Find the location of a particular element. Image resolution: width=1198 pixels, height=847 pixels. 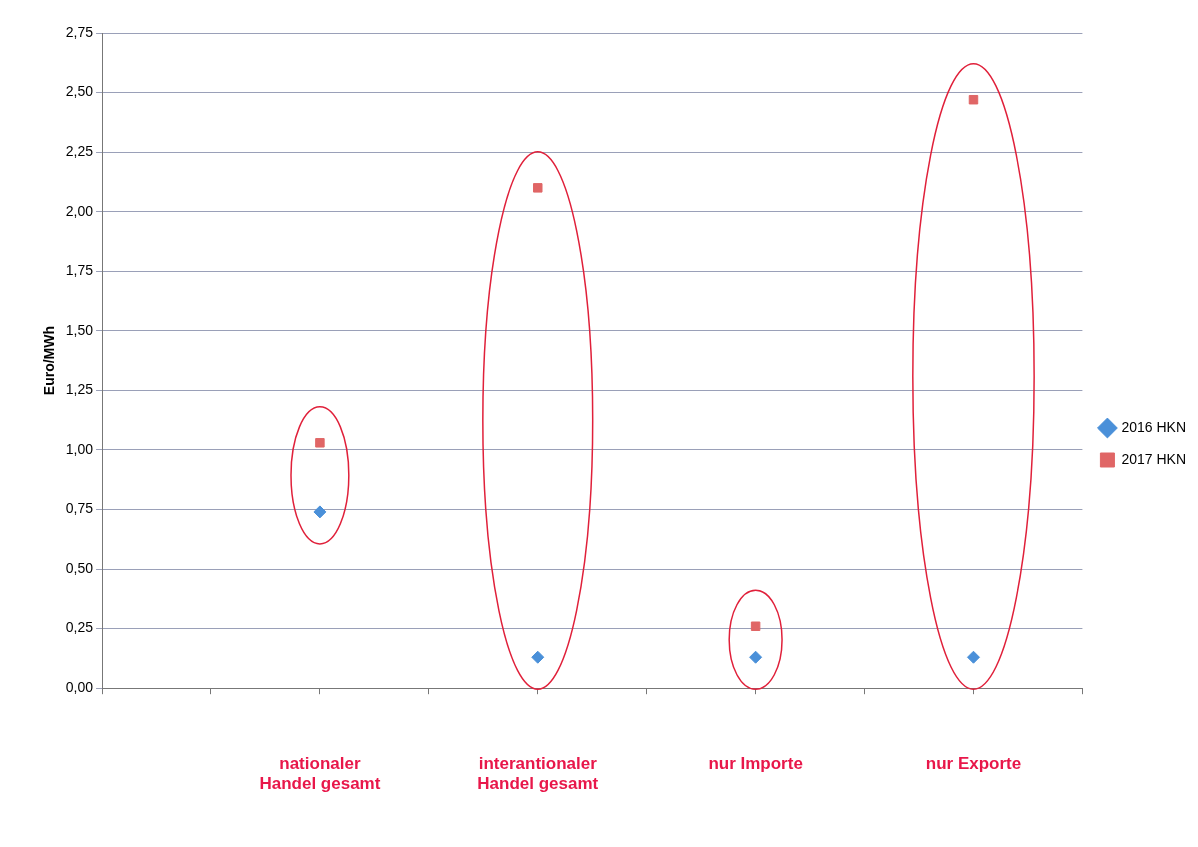

legend-label: 2017 HKN is located at coordinates (1153, 458).